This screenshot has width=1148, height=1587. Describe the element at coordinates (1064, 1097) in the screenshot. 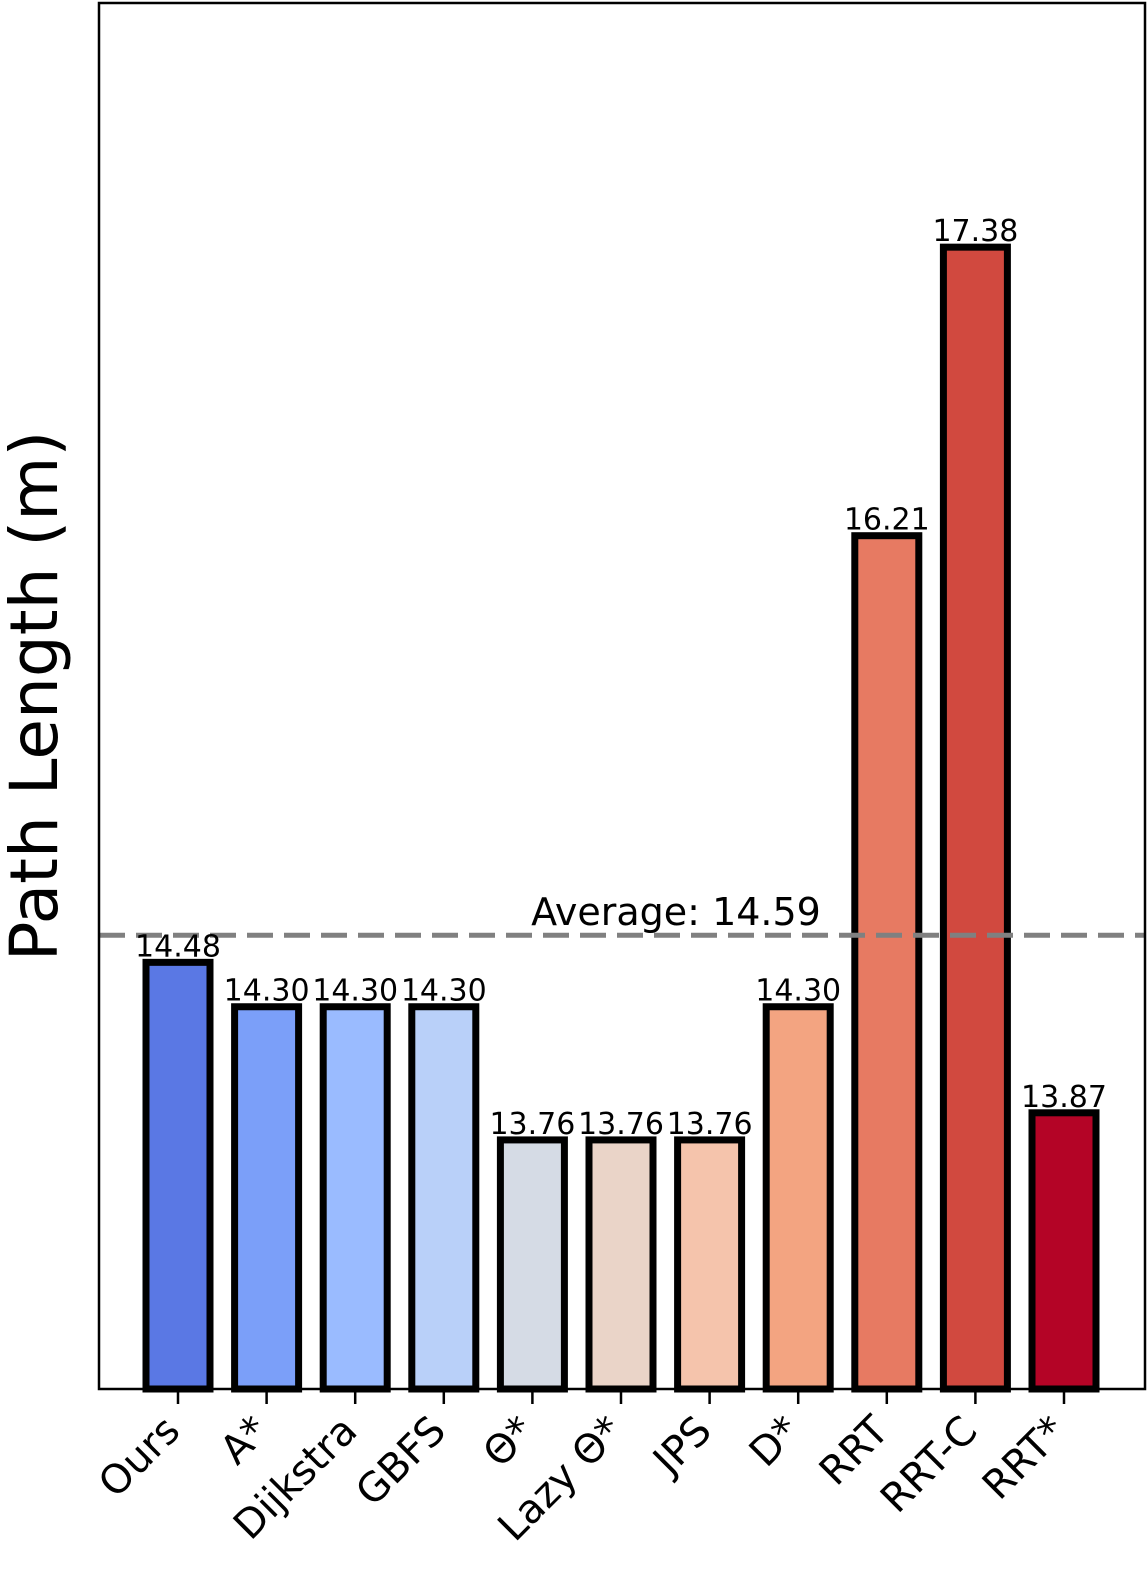

I see `value-label-10: 13.87` at that location.